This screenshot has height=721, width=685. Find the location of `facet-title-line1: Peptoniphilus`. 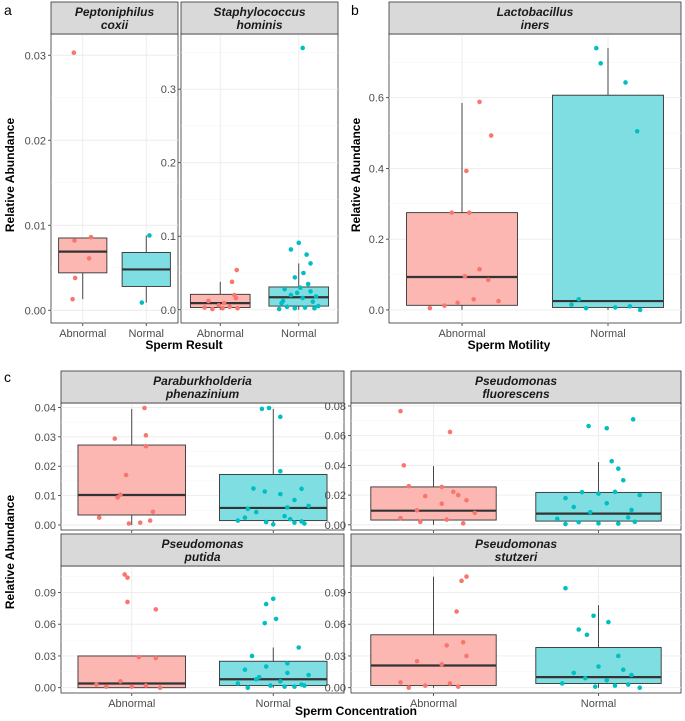

facet-title-line1: Peptoniphilus is located at coordinates (115, 12).